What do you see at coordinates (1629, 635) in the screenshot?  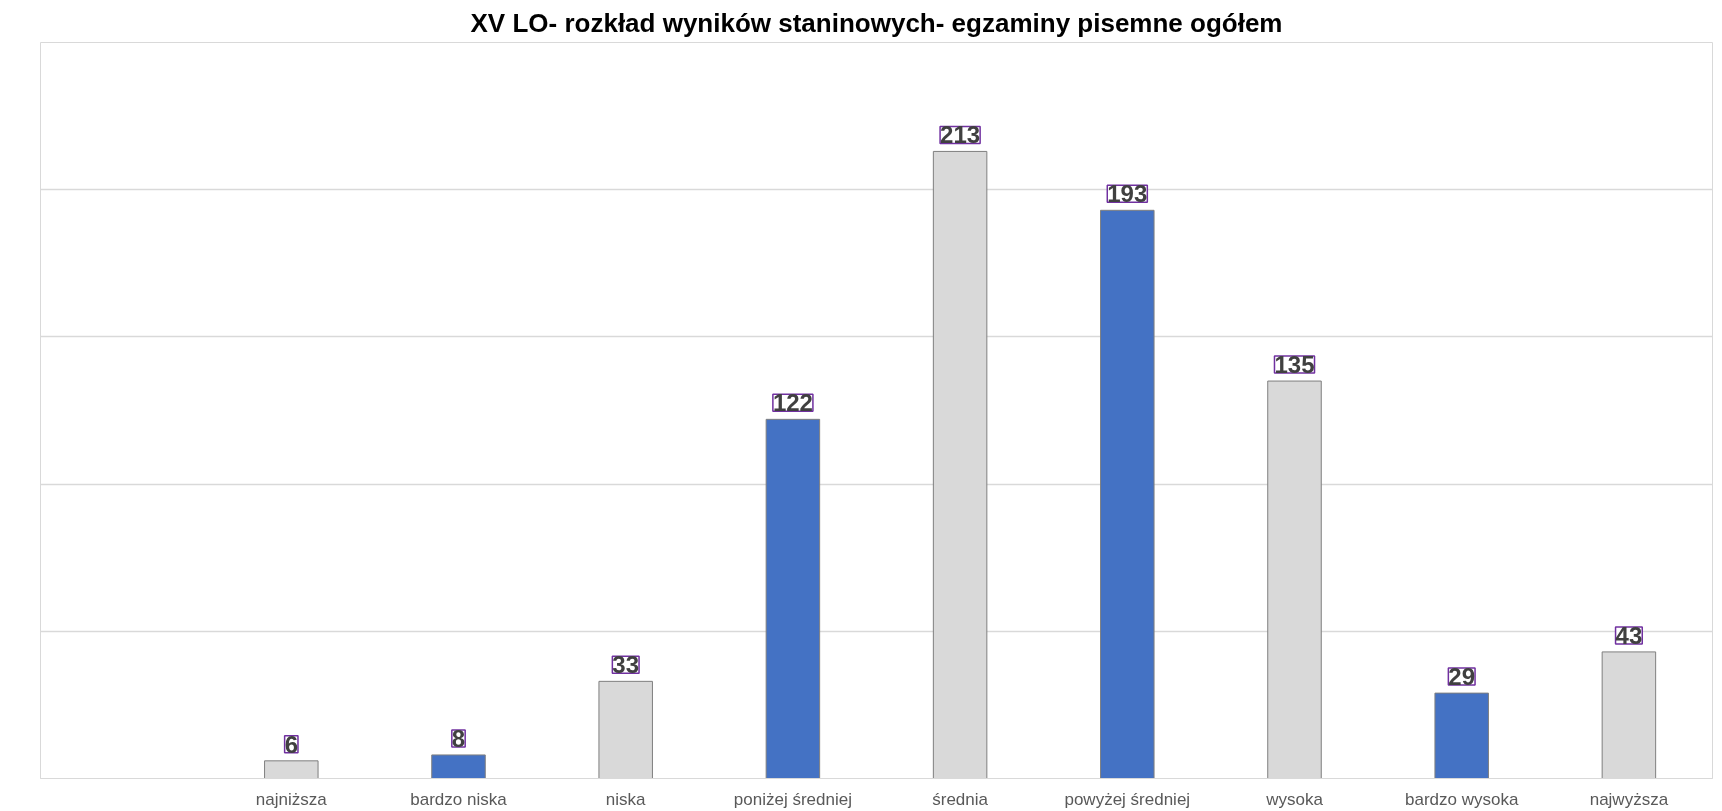 I see `data-label: 43` at bounding box center [1629, 635].